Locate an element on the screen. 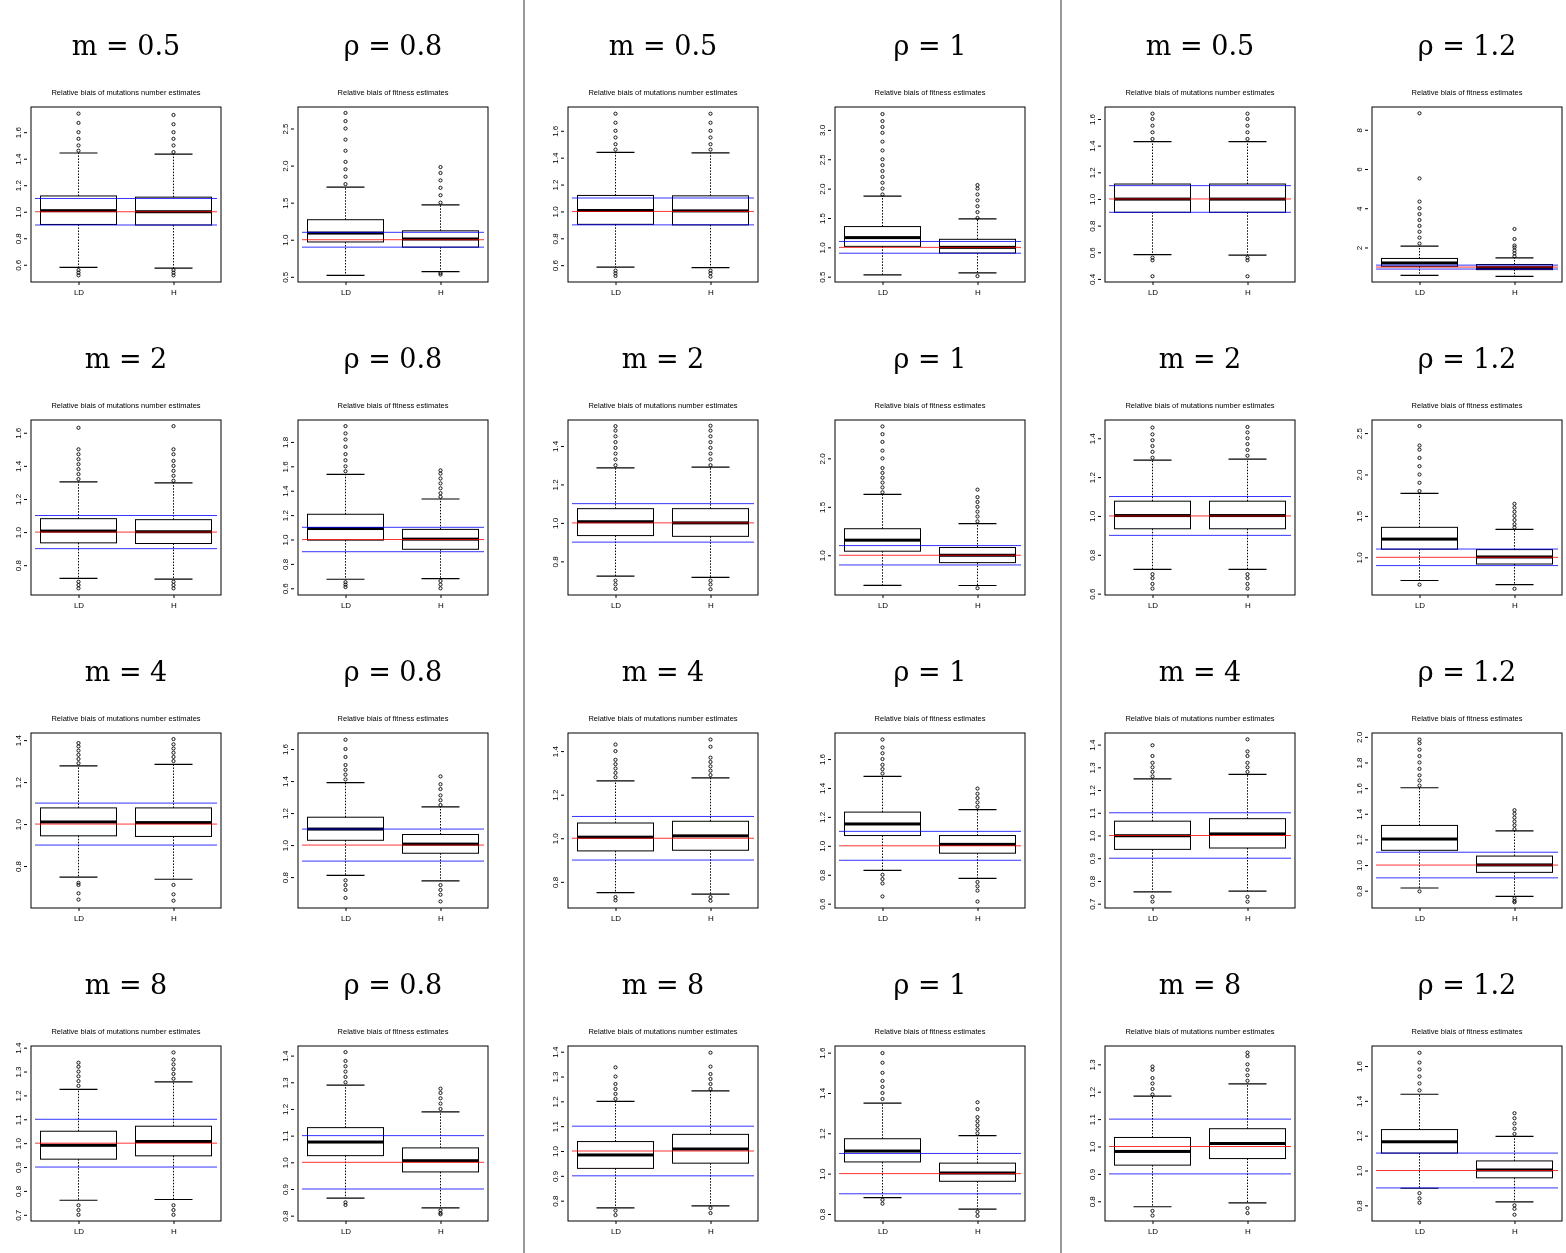 The width and height of the screenshot is (1566, 1253). y-tick-label: 4 is located at coordinates (1359, 208).